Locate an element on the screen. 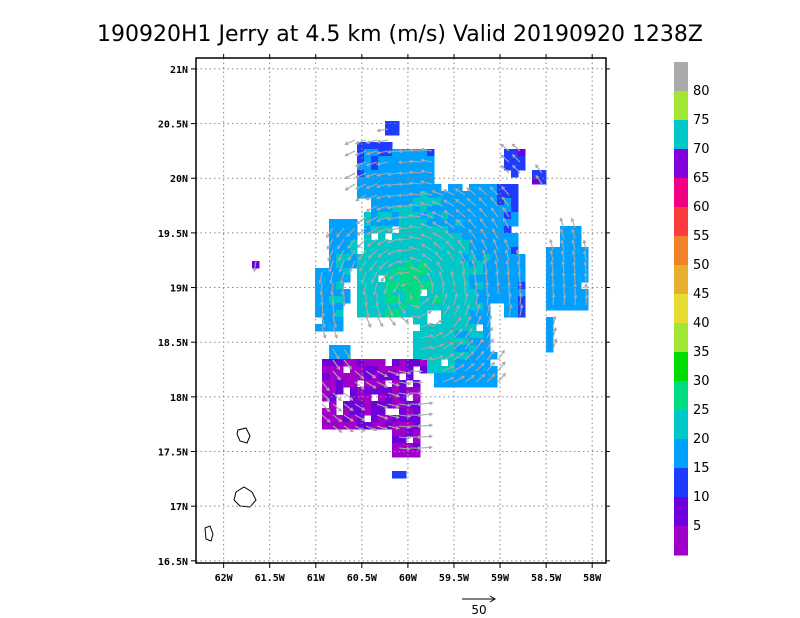  colorbar-segment is located at coordinates (681, 338).